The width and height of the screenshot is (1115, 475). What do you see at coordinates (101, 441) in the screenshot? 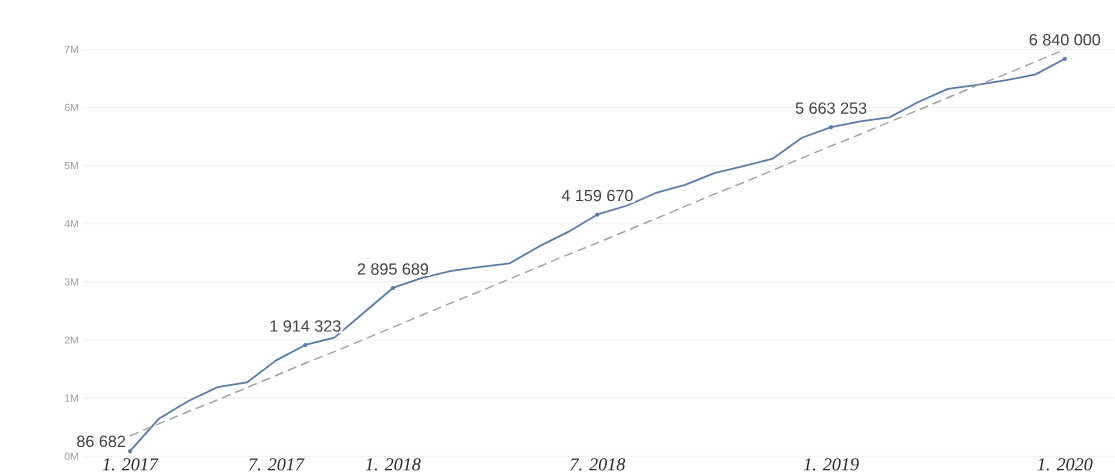
I see `data-label: 86 682` at bounding box center [101, 441].